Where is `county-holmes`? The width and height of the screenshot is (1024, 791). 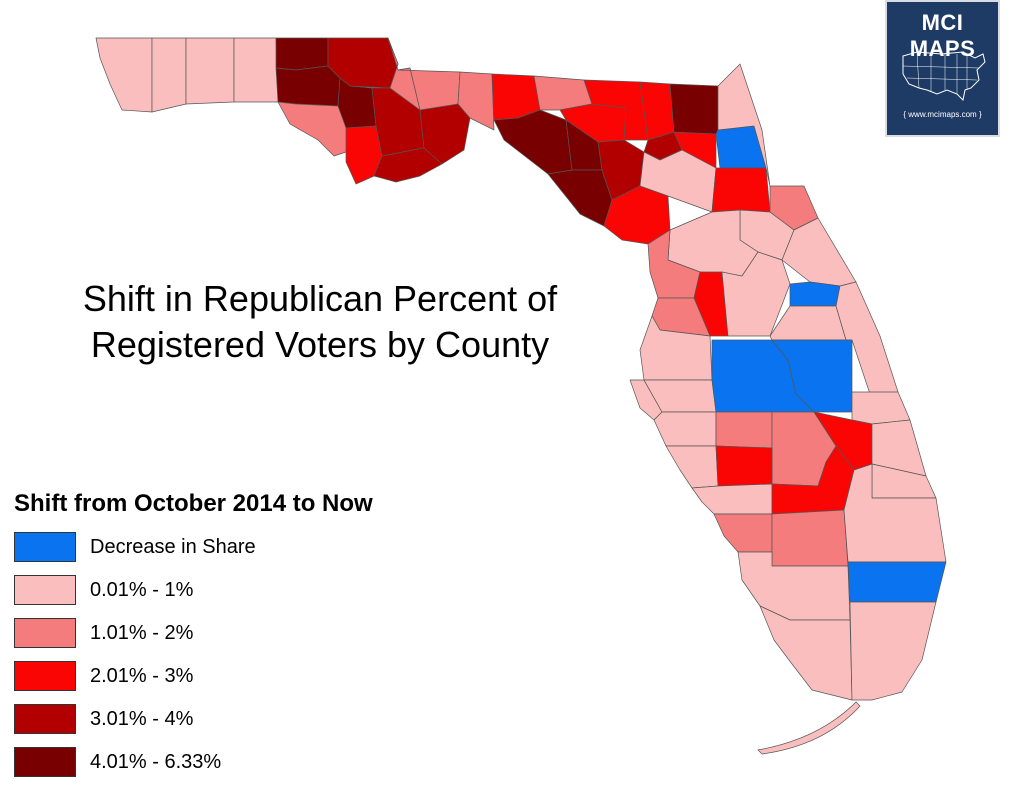 county-holmes is located at coordinates (302, 54).